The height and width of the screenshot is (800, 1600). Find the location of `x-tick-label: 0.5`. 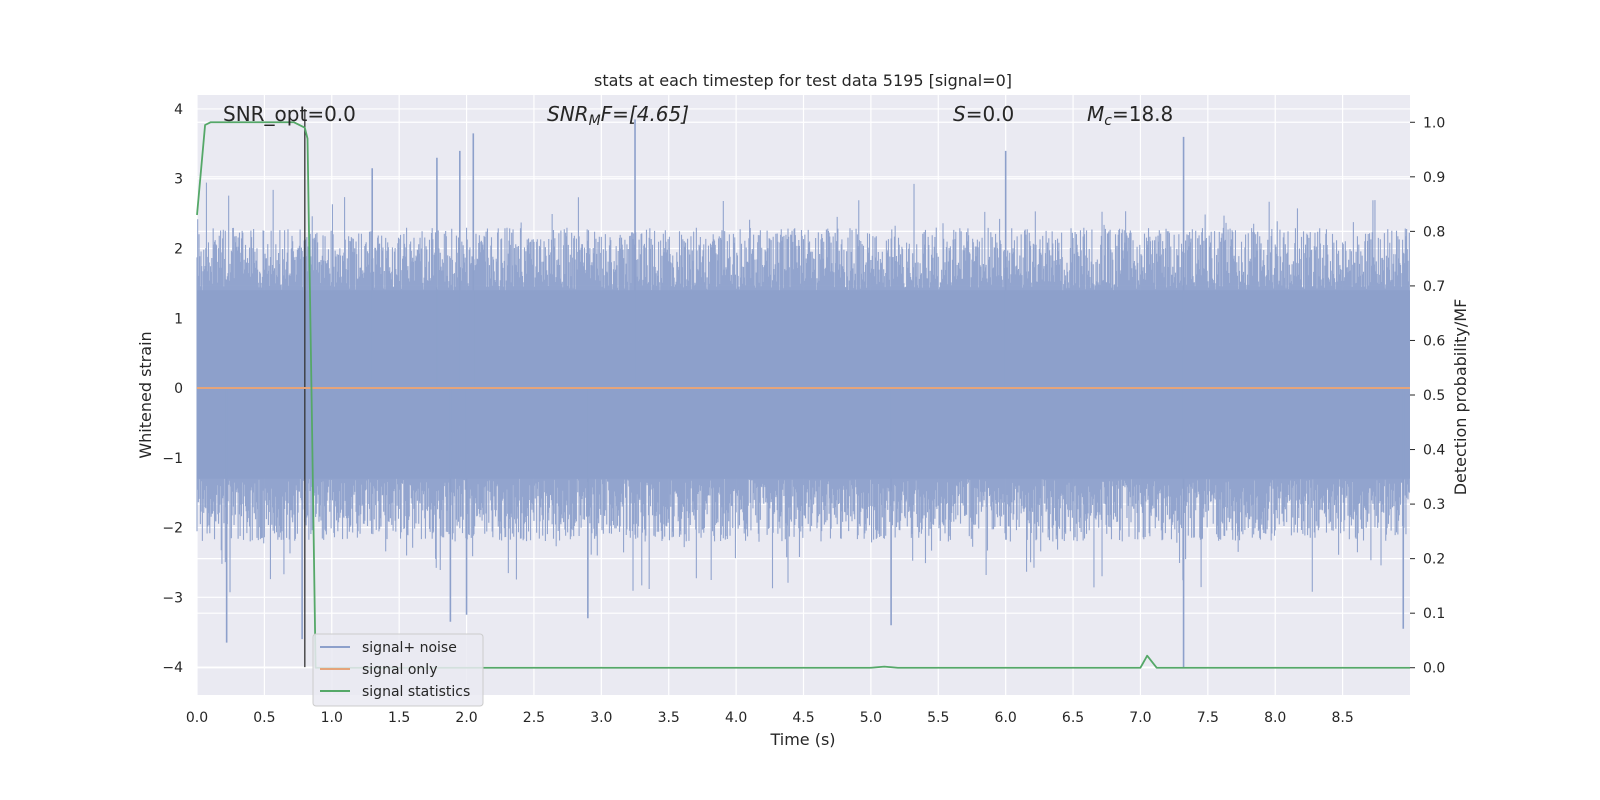

x-tick-label: 0.5 is located at coordinates (264, 718).